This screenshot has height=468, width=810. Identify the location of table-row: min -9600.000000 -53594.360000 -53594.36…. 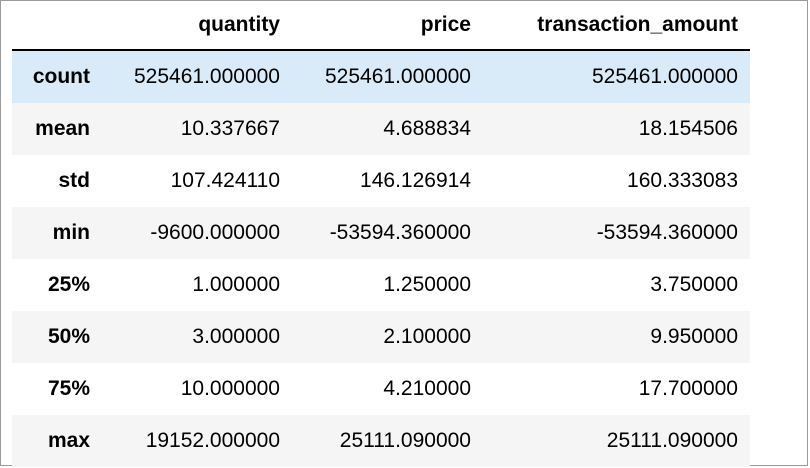
(381, 233).